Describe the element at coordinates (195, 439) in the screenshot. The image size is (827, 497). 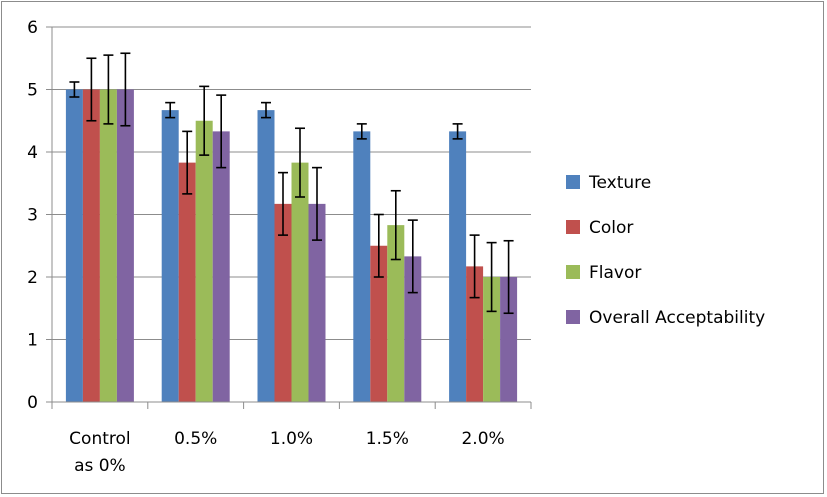
I see `x-tick-label: 0.5%` at that location.